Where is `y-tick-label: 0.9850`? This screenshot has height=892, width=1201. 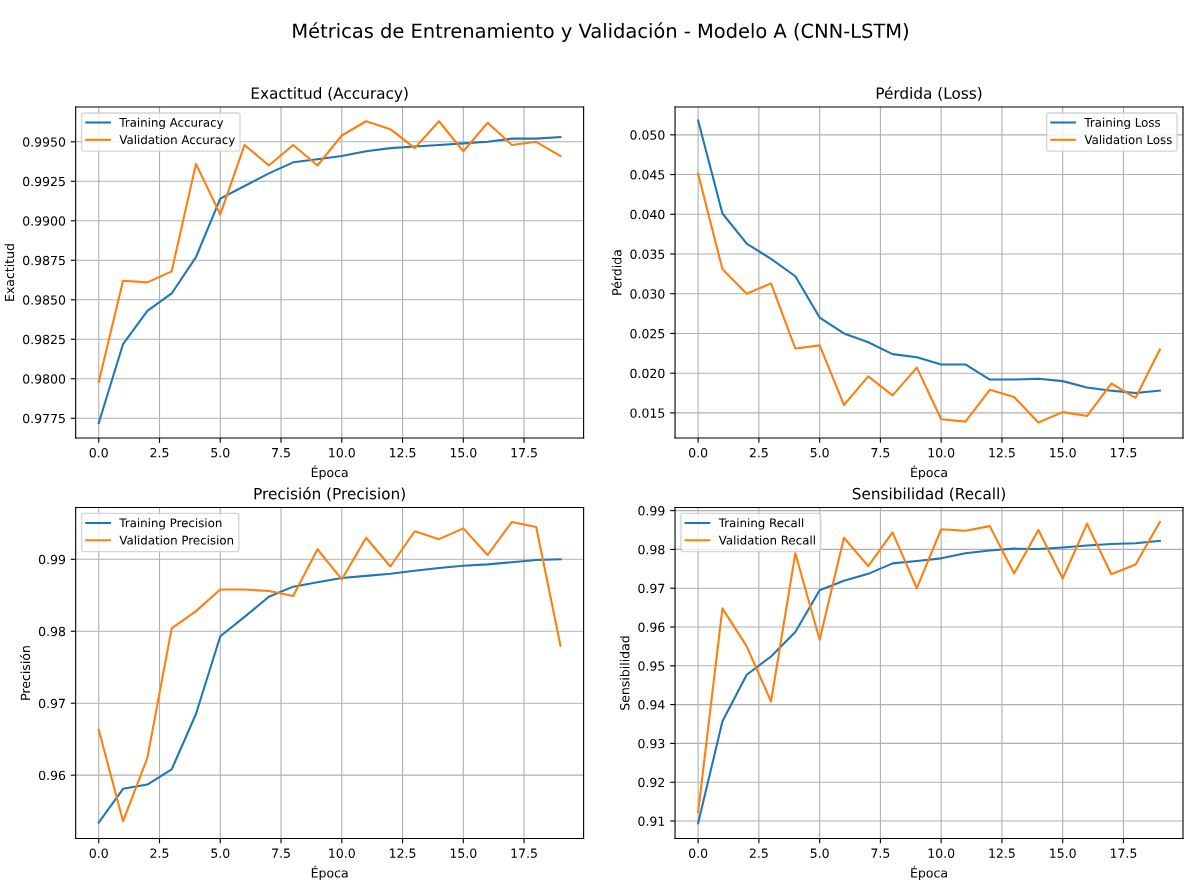
y-tick-label: 0.9850 is located at coordinates (44, 300).